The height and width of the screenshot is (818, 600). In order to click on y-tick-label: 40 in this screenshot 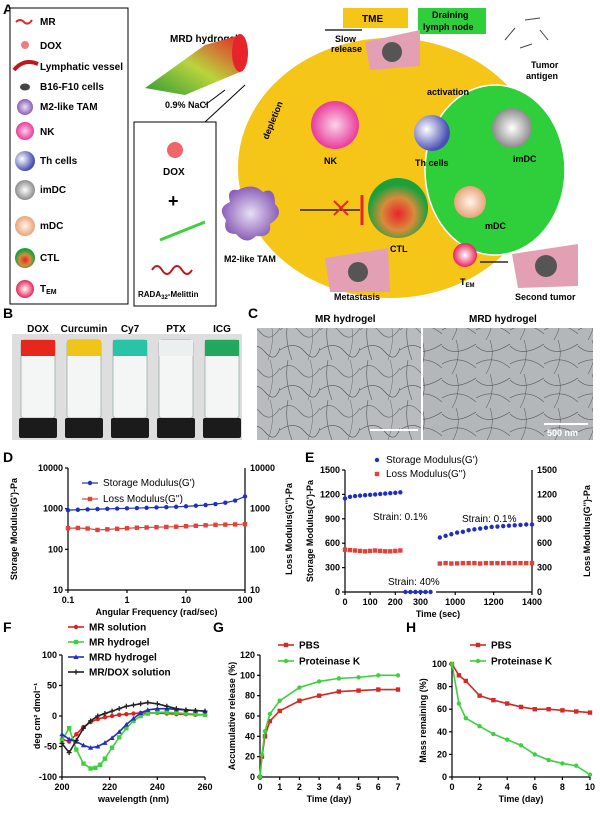, I will do `click(442, 732)`.